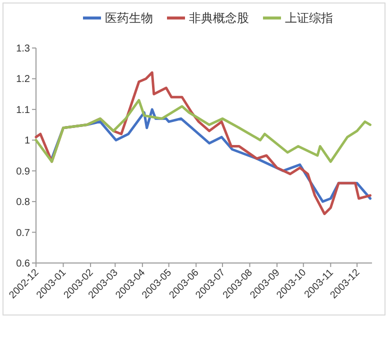 This screenshot has height=342, width=390. What do you see at coordinates (309, 18) in the screenshot?
I see `legend-label: 上证综指` at bounding box center [309, 18].